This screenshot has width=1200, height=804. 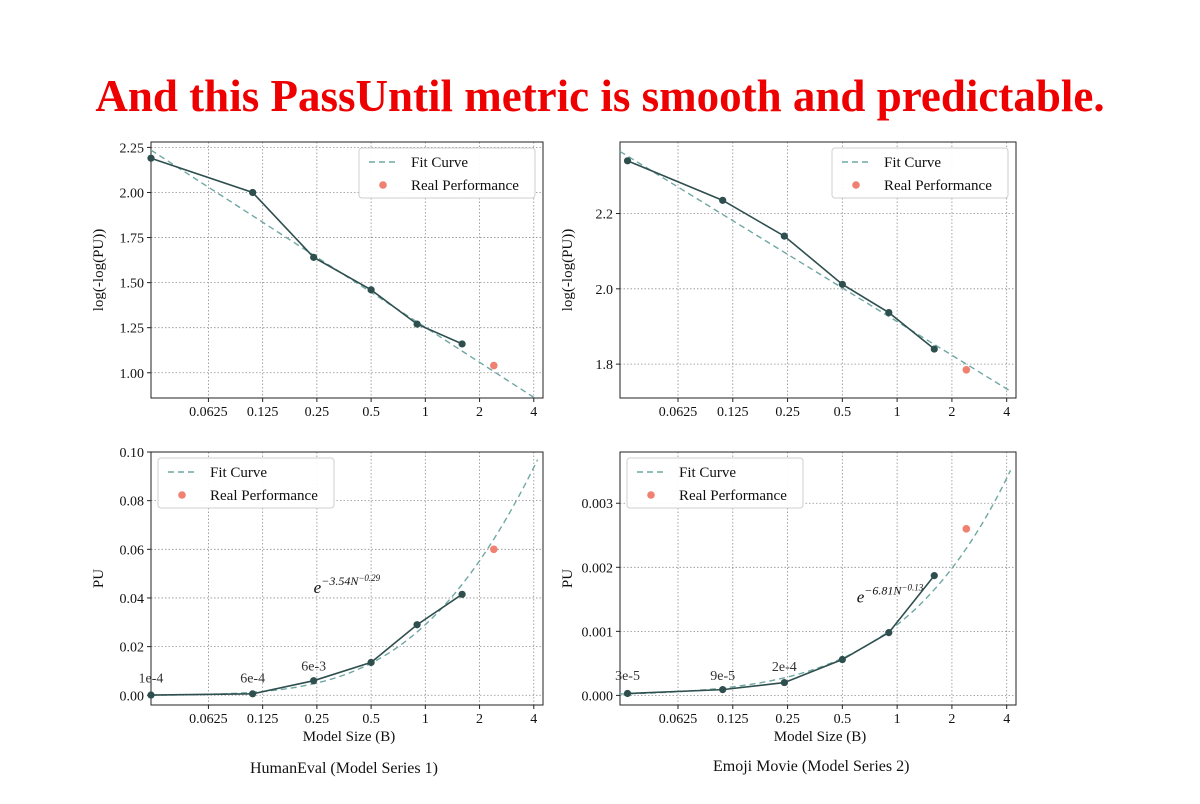 I want to click on caption-emoji-movie: Emoji Movie (Model Series 2), so click(x=811, y=766).